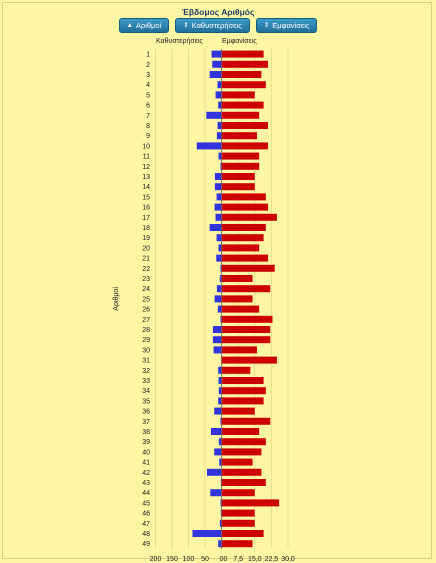 The image size is (436, 563). Describe the element at coordinates (146, 340) in the screenshot. I see `category-tick-label: 29` at that location.